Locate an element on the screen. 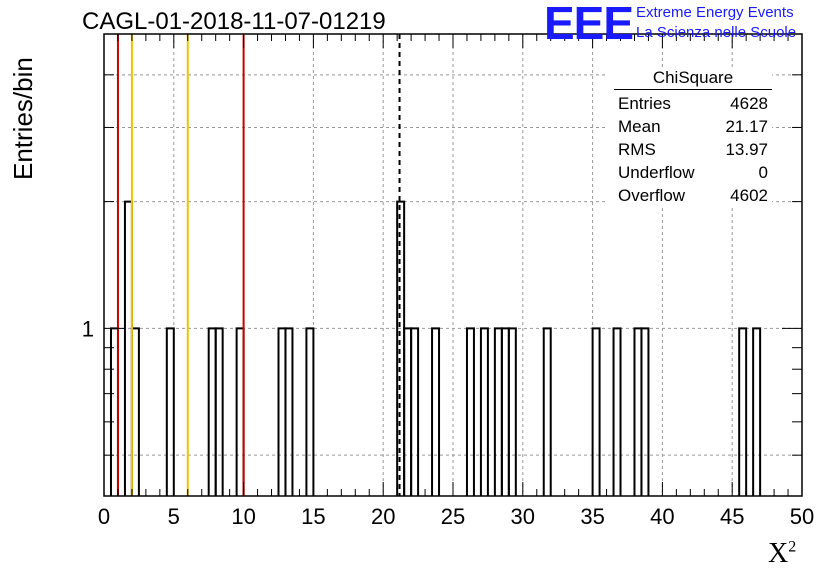  x-tick-label: 35 is located at coordinates (592, 516).